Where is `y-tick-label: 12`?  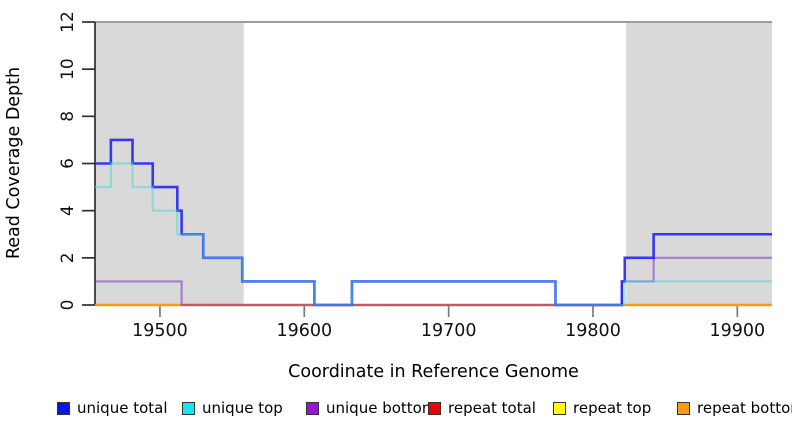 y-tick-label: 12 is located at coordinates (68, 22).